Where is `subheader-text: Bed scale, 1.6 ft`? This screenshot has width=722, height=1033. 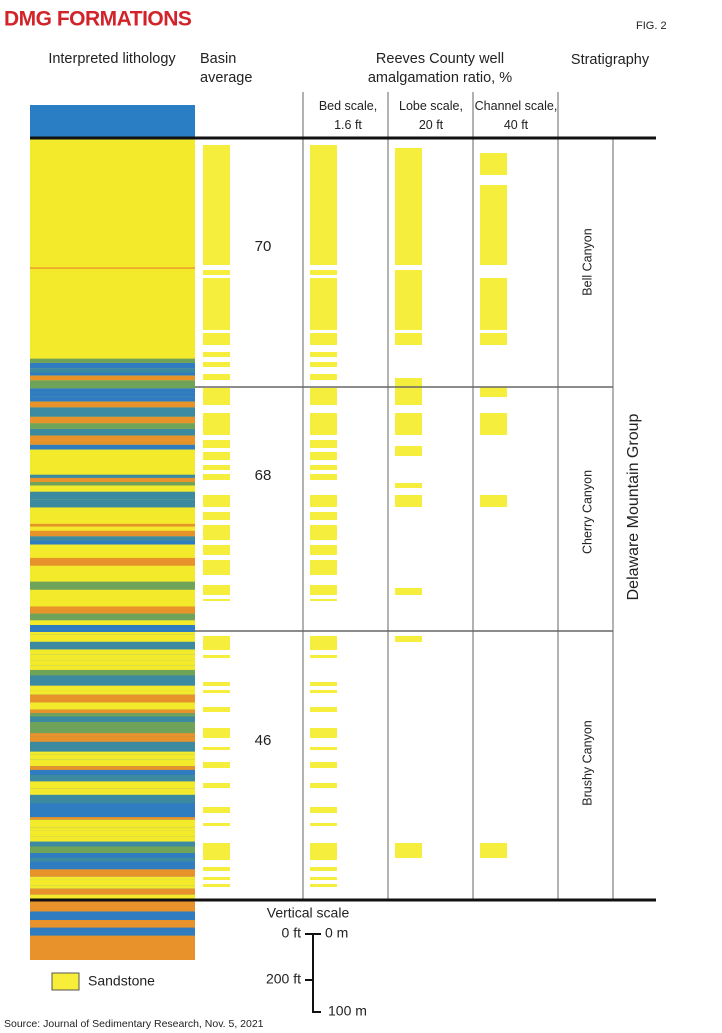
subheader-text: Bed scale, 1.6 ft is located at coordinates (348, 115).